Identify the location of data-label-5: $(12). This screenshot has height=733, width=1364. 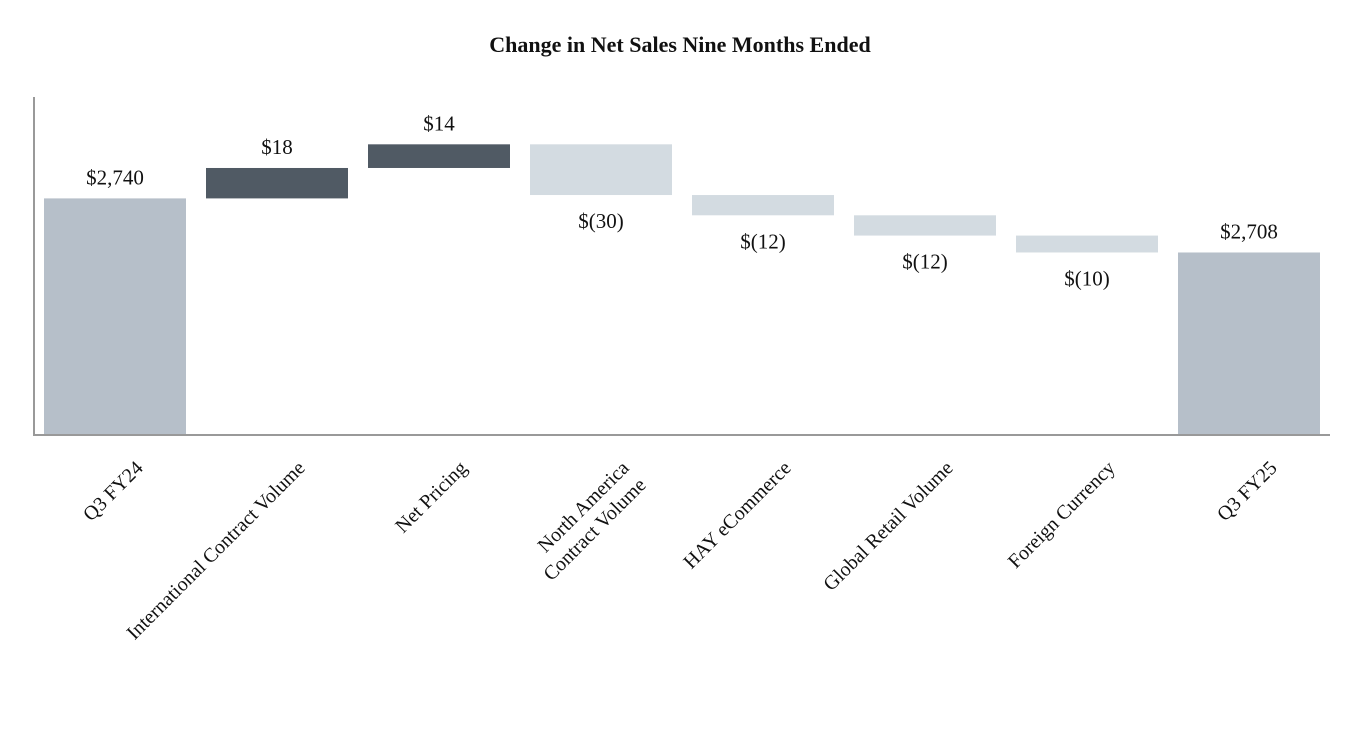
(925, 262).